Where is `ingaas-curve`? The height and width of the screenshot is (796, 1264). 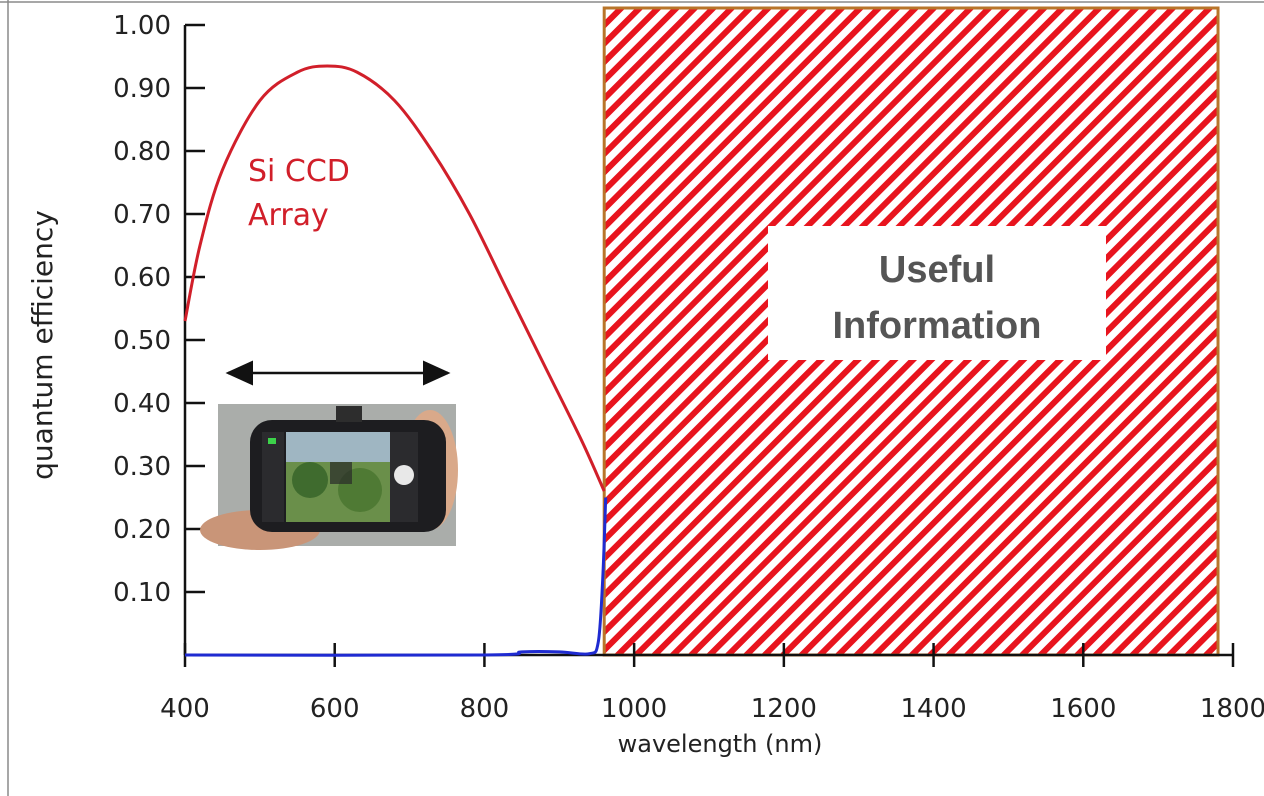 ingaas-curve is located at coordinates (396, 577).